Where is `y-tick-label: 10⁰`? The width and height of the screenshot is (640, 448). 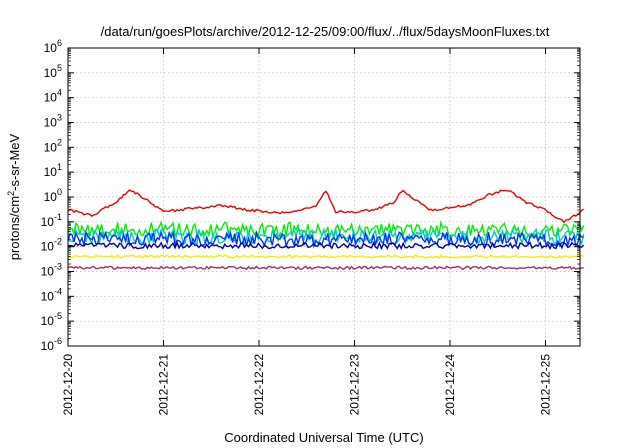
y-tick-label: 10⁰ is located at coordinates (53, 195).